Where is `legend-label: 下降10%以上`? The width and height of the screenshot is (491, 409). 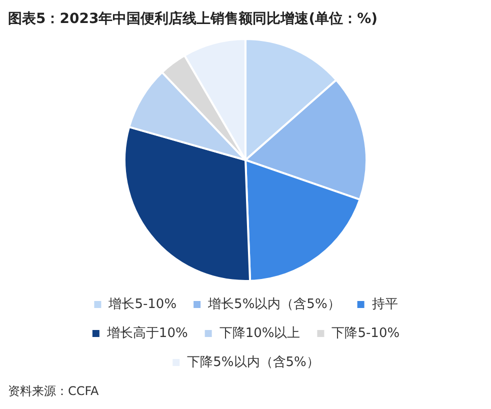
legend-label: 下降10%以上 is located at coordinates (259, 333).